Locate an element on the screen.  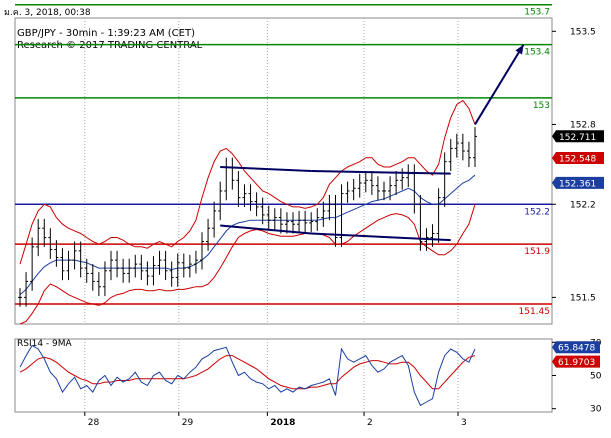
rsi-ma-line is located at coordinates (247, 372).